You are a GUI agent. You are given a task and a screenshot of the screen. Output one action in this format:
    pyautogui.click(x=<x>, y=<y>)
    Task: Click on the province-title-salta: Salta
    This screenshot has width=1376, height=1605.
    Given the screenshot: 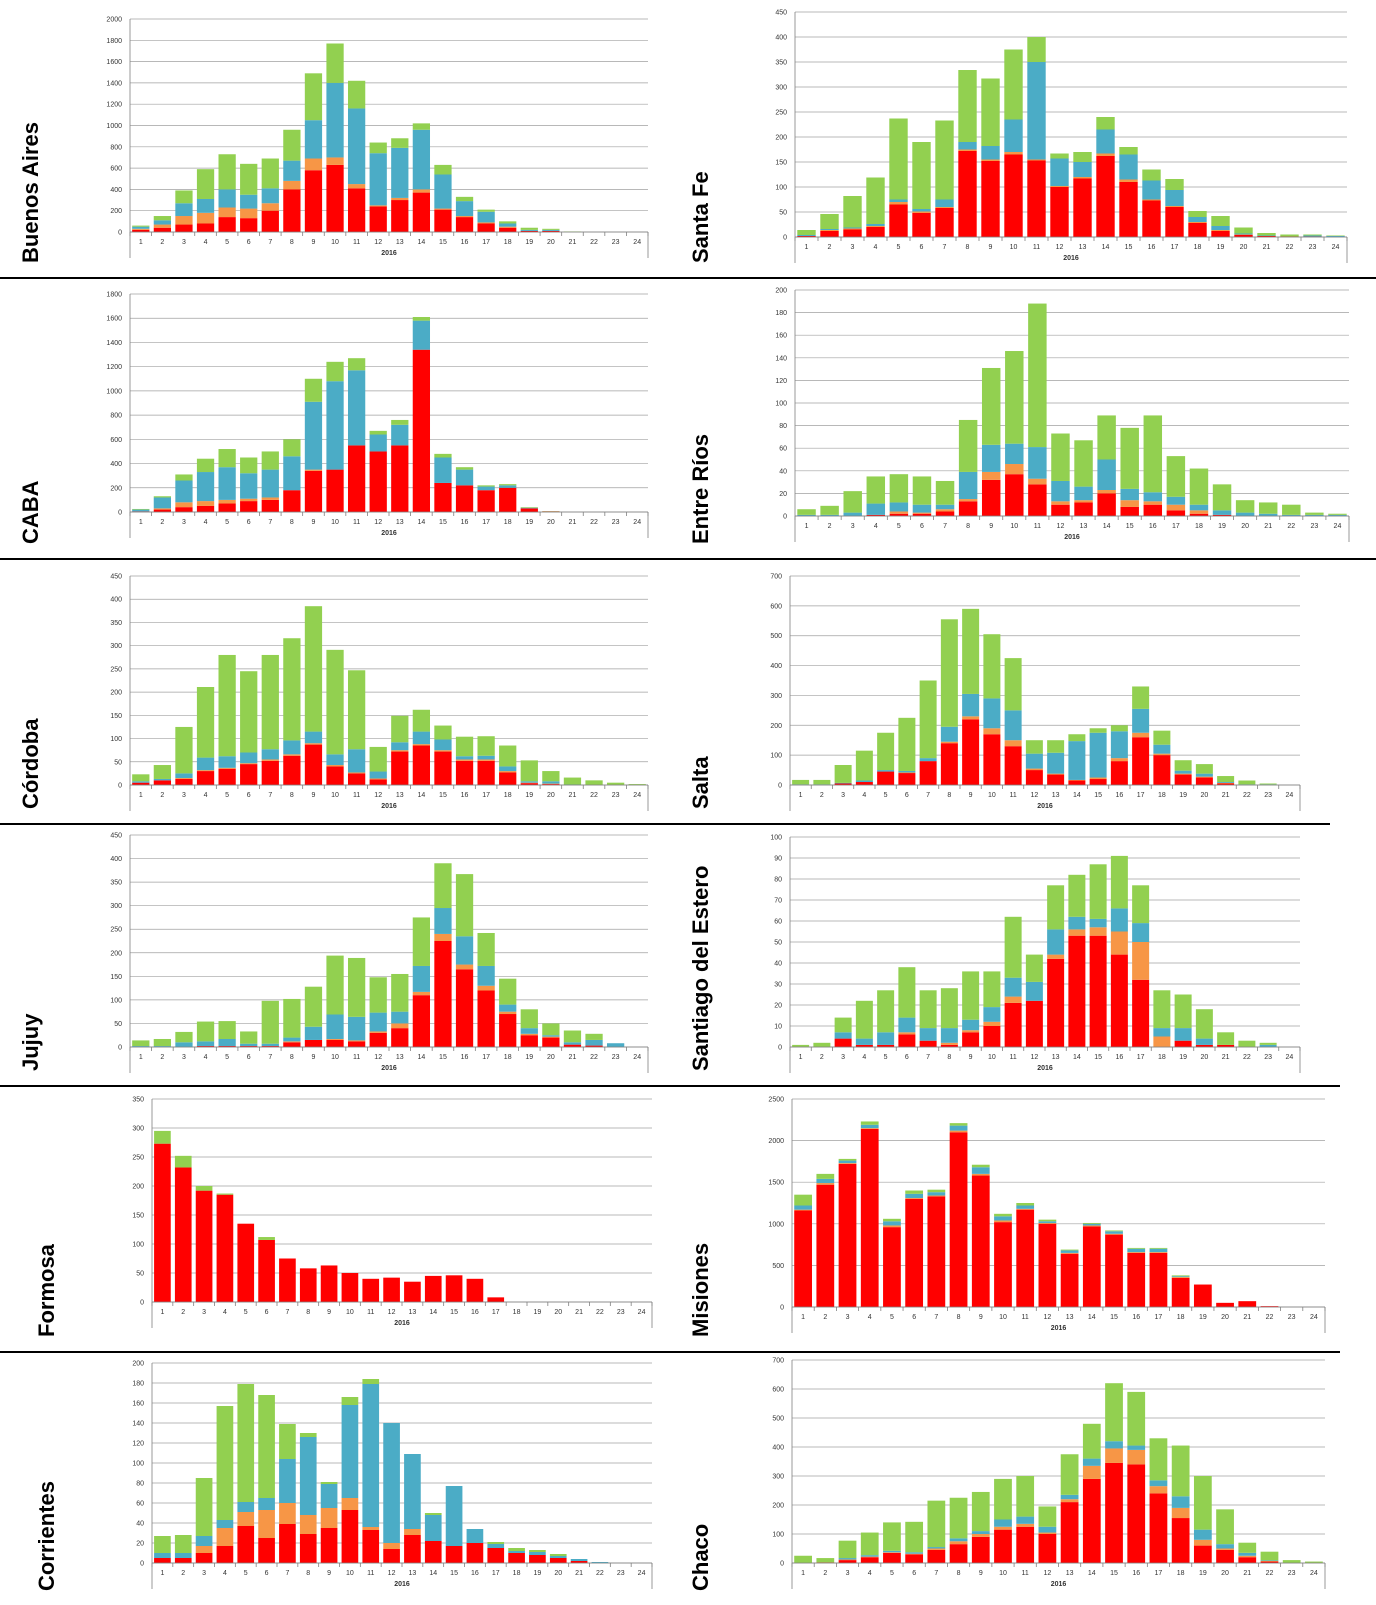 What is the action you would take?
    pyautogui.click(x=700, y=782)
    